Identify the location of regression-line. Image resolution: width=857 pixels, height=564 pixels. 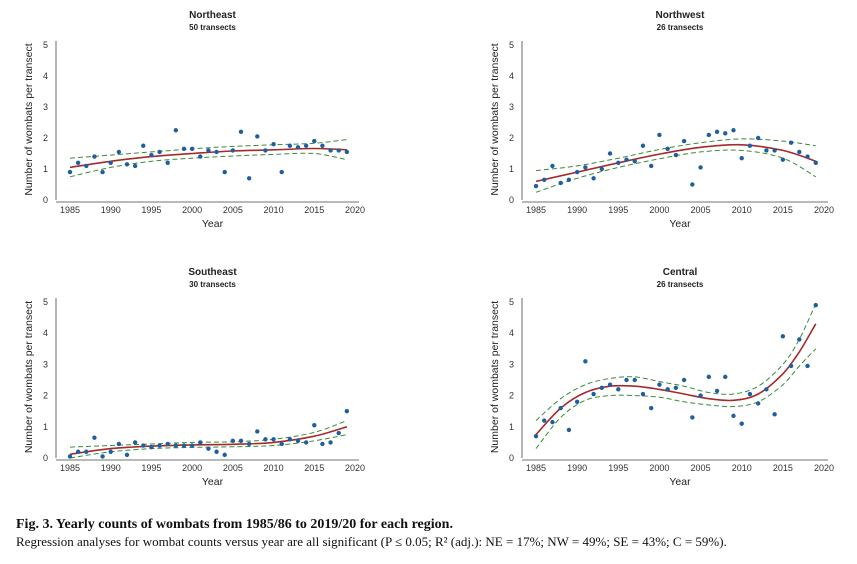
(676, 163).